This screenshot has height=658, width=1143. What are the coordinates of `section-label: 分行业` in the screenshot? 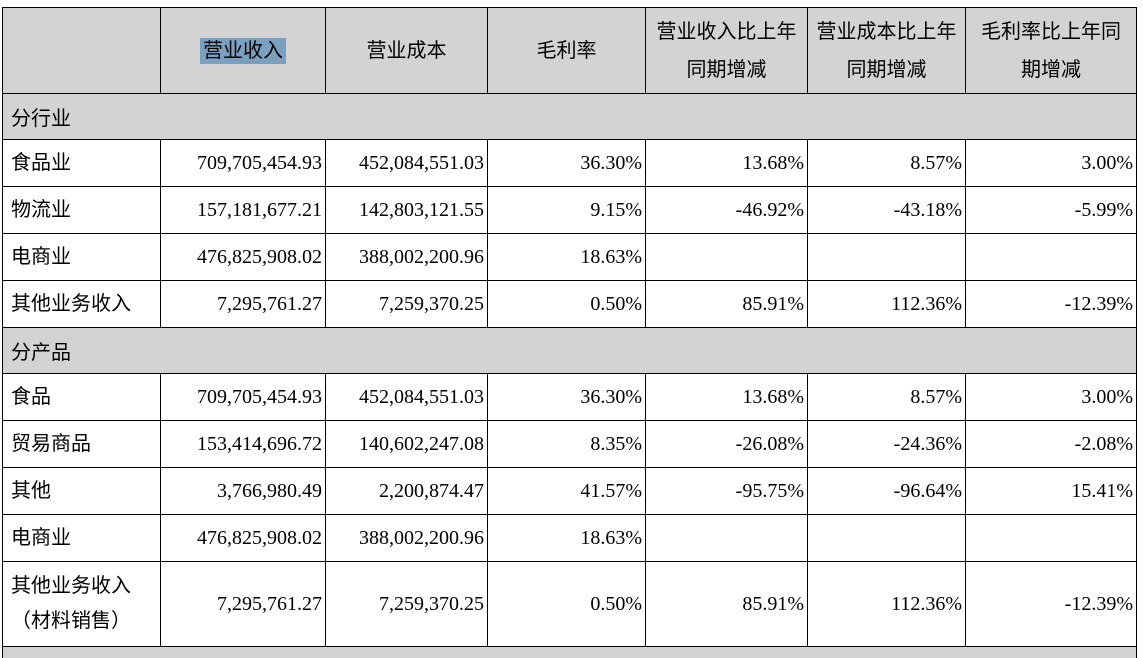 It's located at (569, 116).